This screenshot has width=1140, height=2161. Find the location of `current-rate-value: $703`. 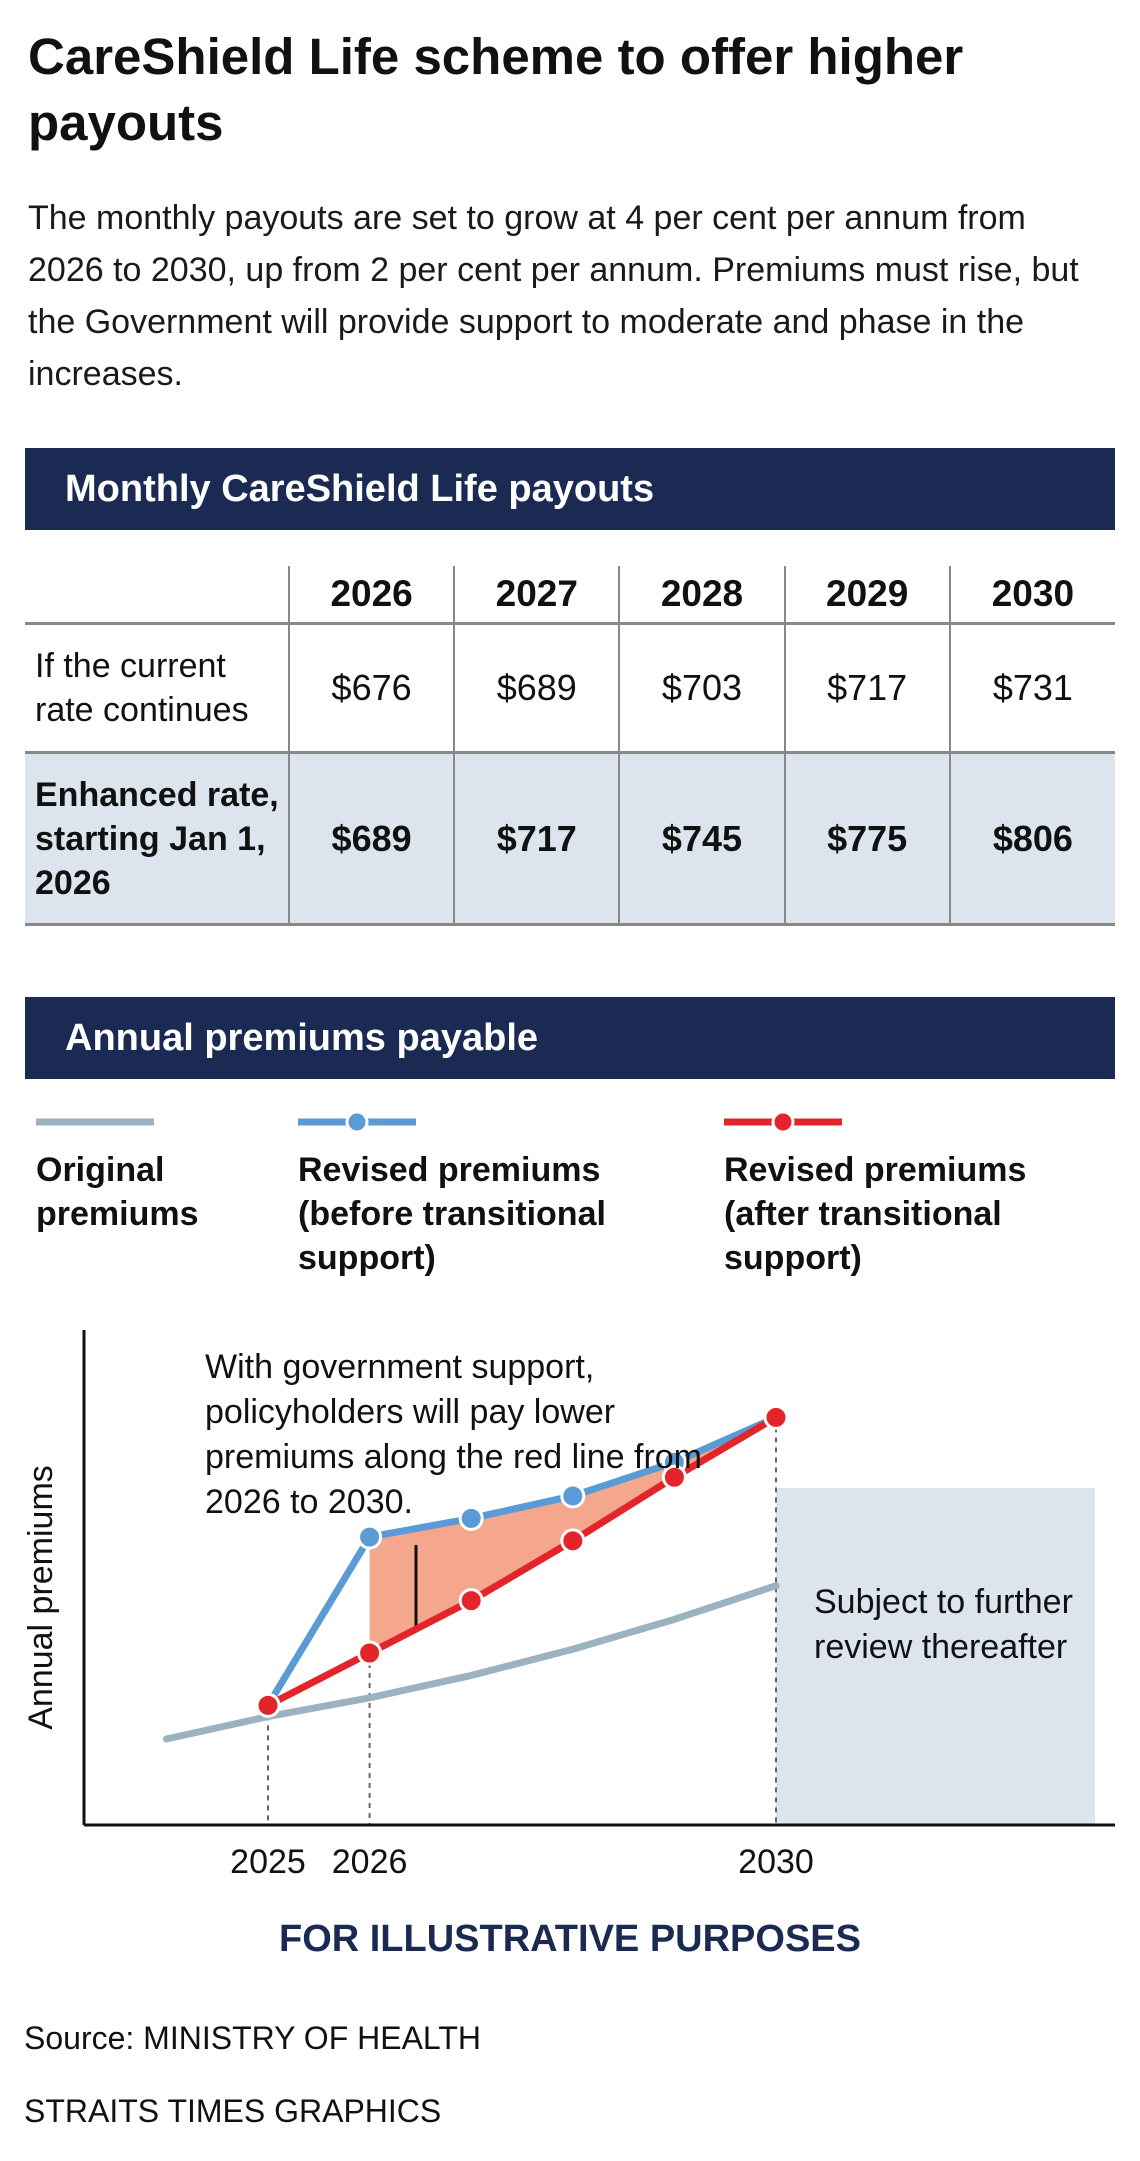

current-rate-value: $703 is located at coordinates (701, 688).